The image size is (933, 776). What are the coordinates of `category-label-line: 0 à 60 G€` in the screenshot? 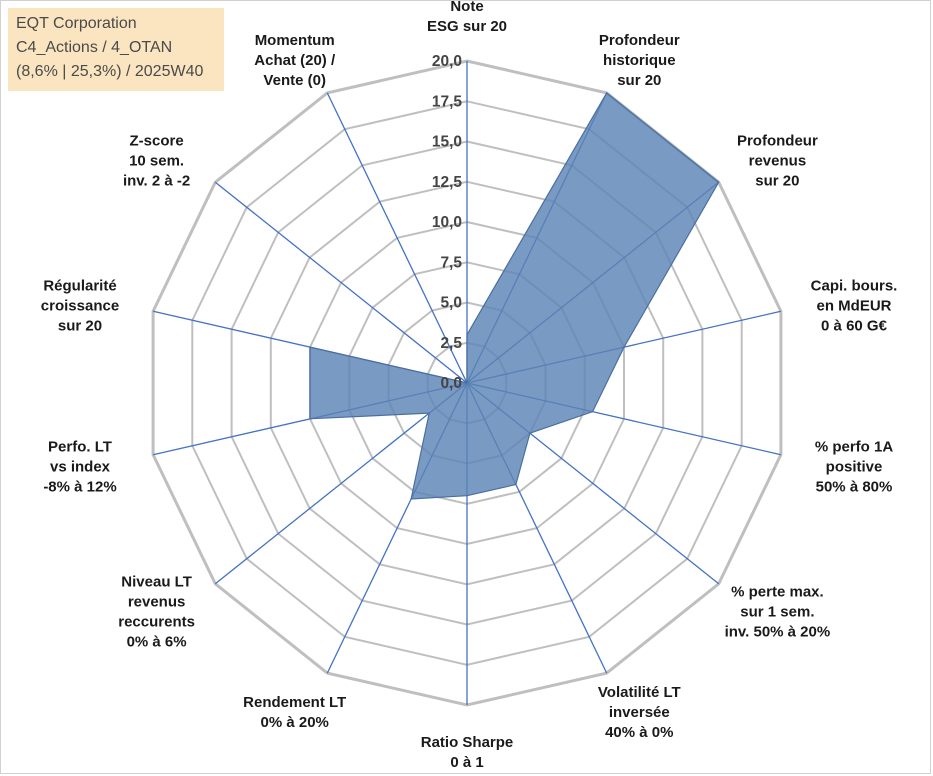 It's located at (854, 325).